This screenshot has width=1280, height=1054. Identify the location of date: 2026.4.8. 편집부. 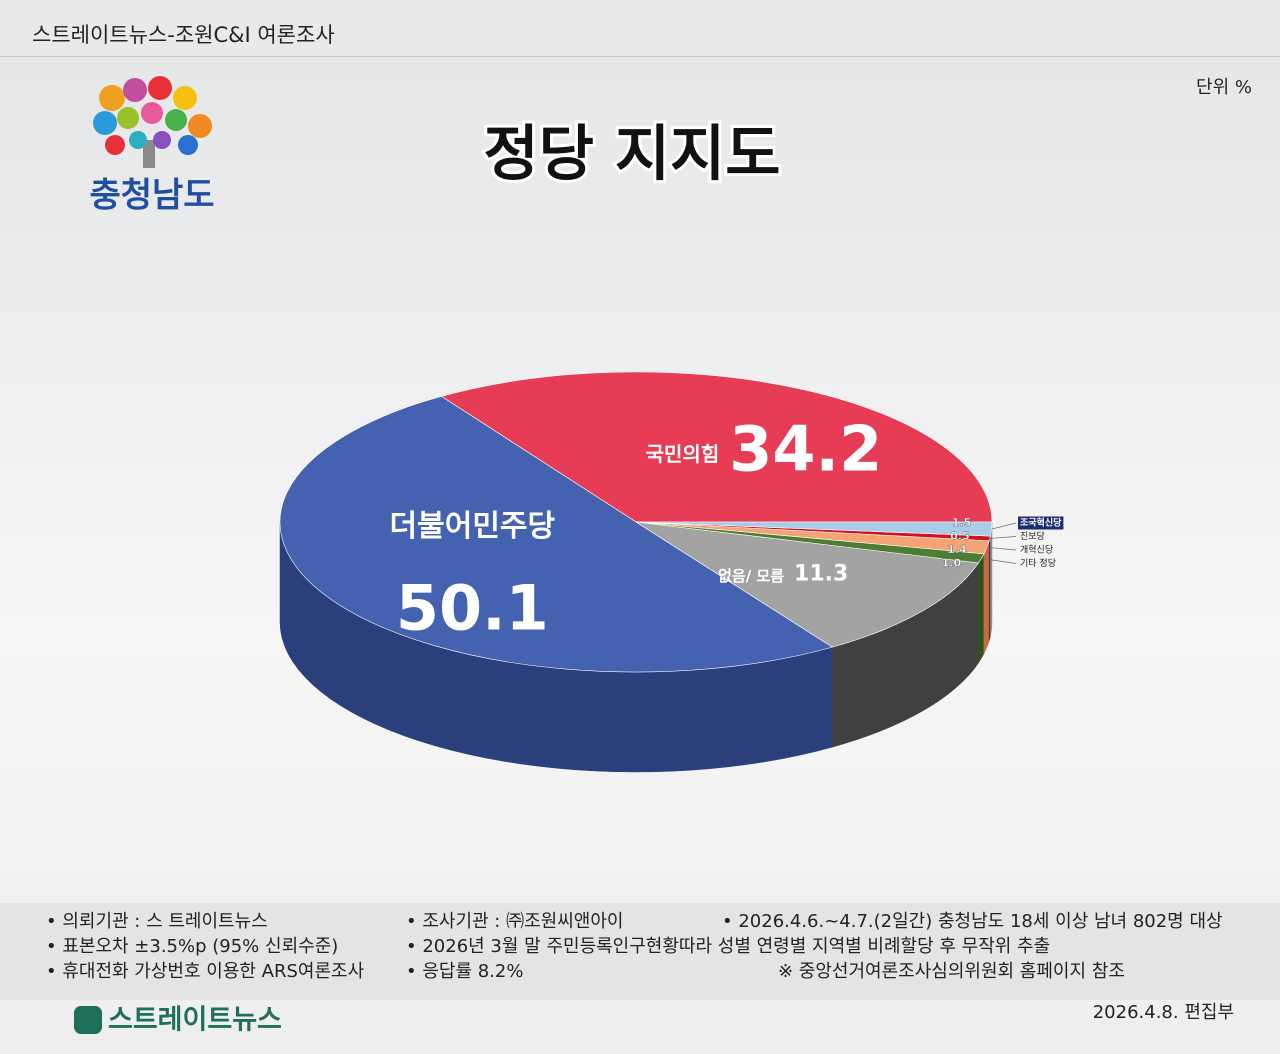
(1163, 1012).